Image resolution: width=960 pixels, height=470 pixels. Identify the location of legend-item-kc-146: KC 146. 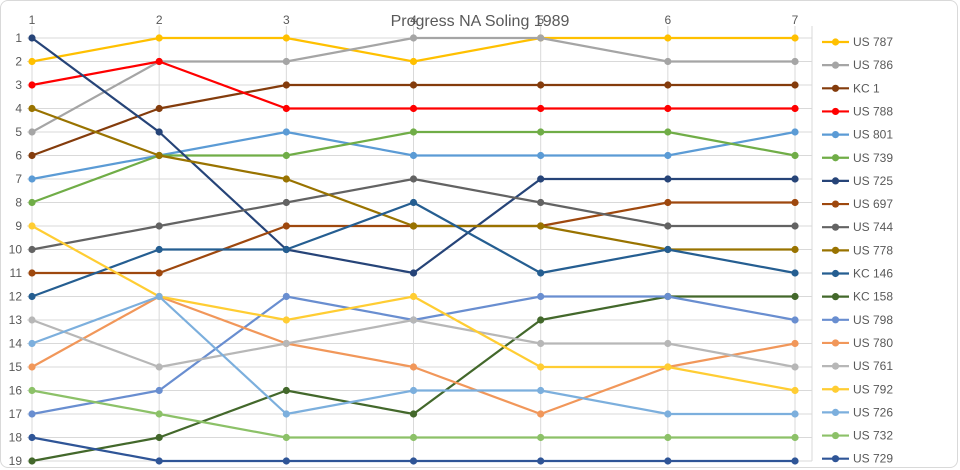
(857, 274).